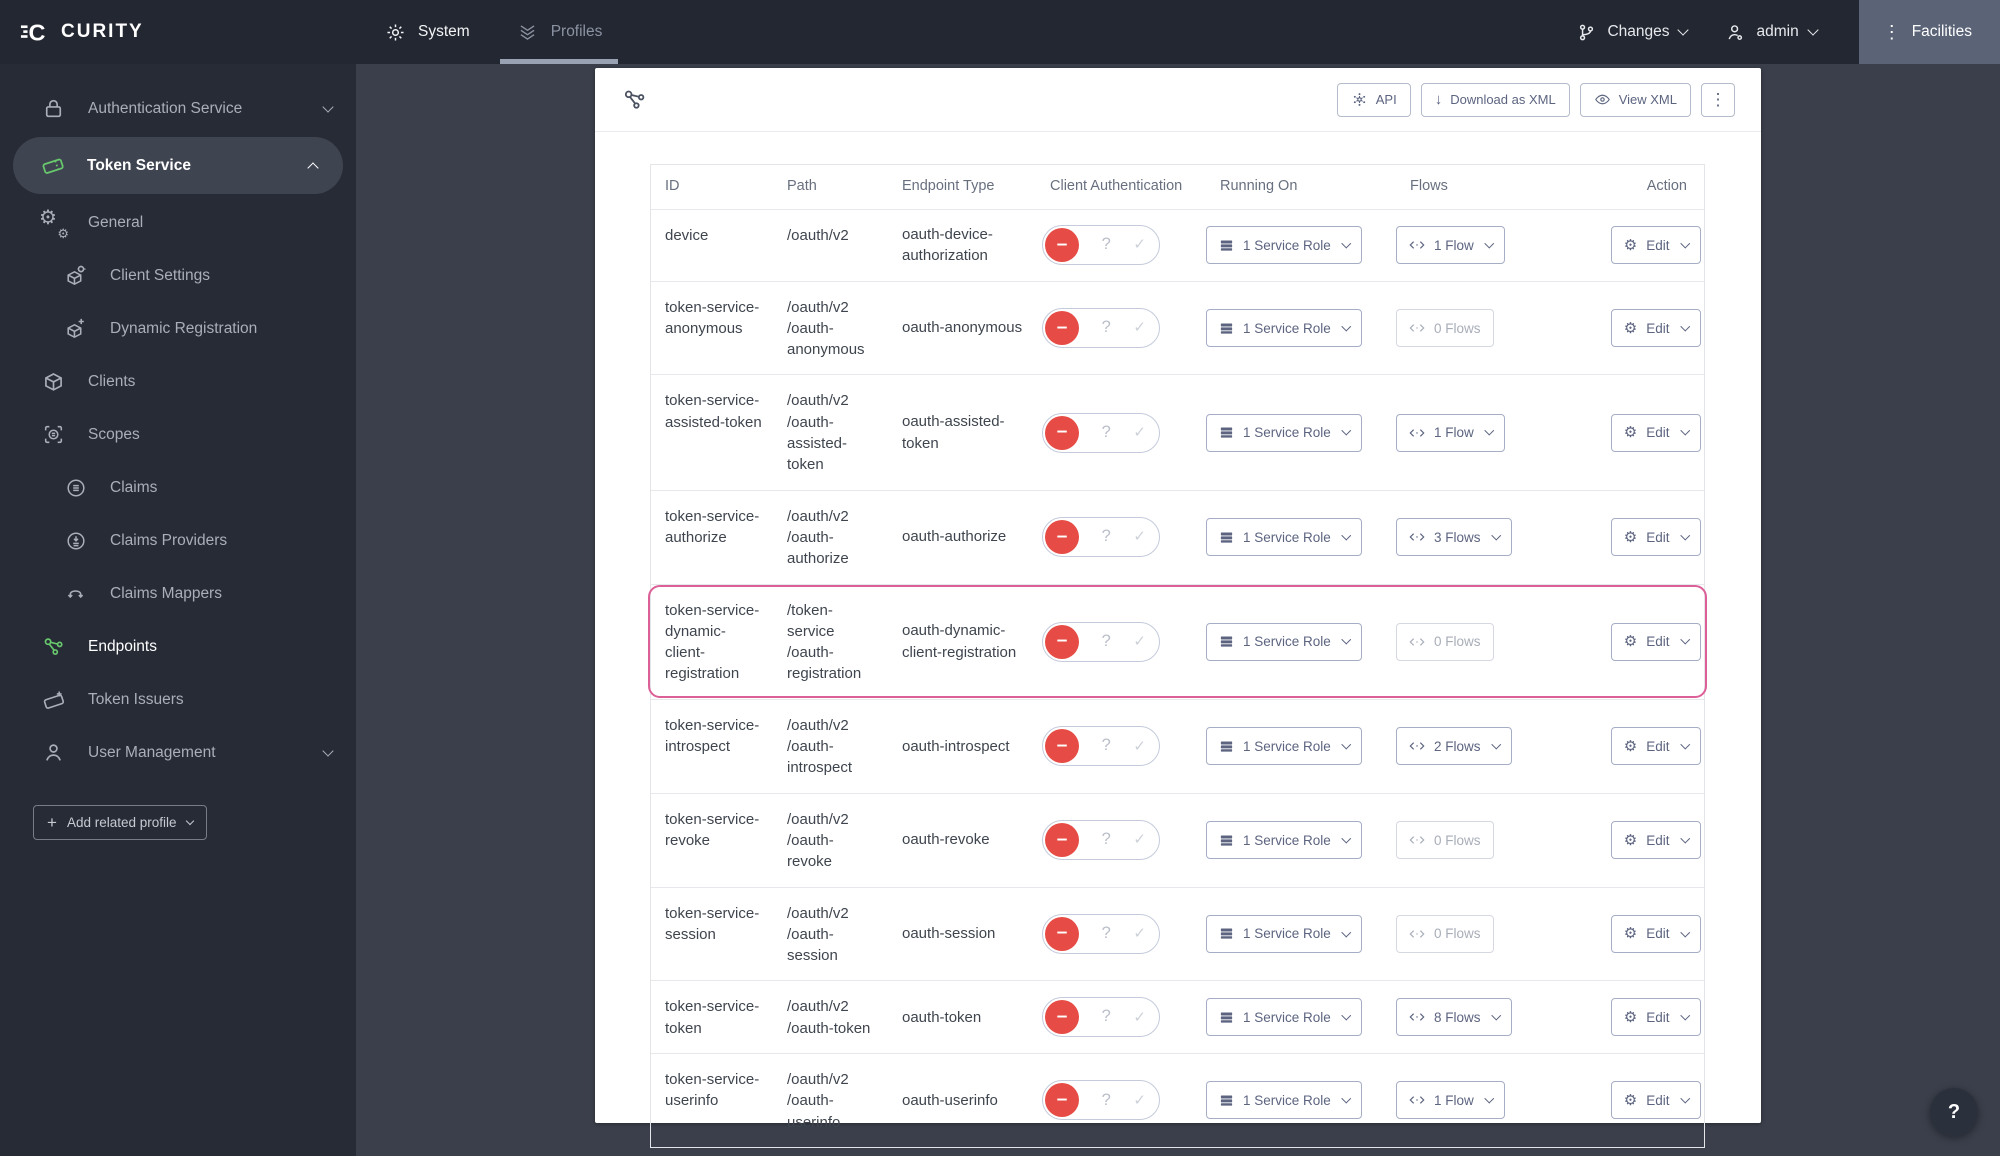  What do you see at coordinates (120, 822) in the screenshot?
I see `add-related-profile-button: + Add related profile` at bounding box center [120, 822].